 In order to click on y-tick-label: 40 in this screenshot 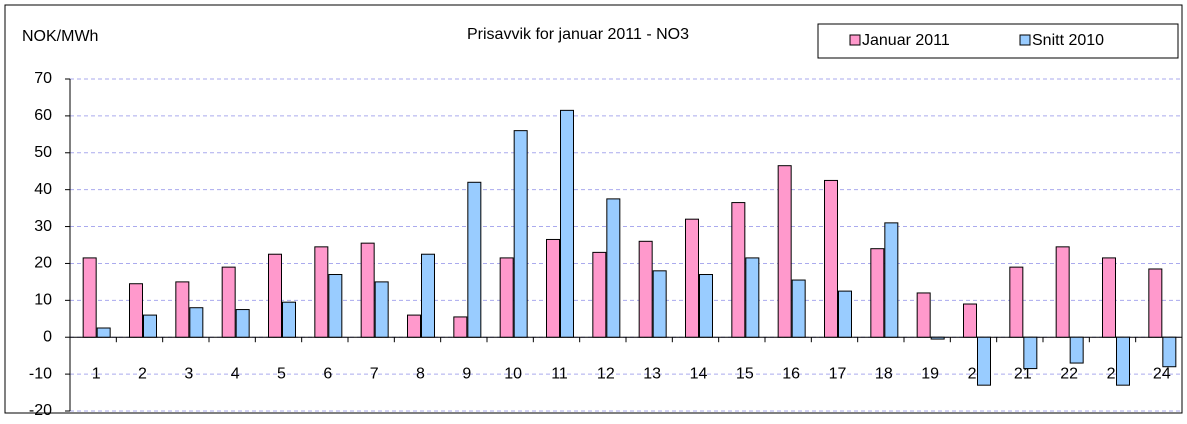, I will do `click(43, 189)`.